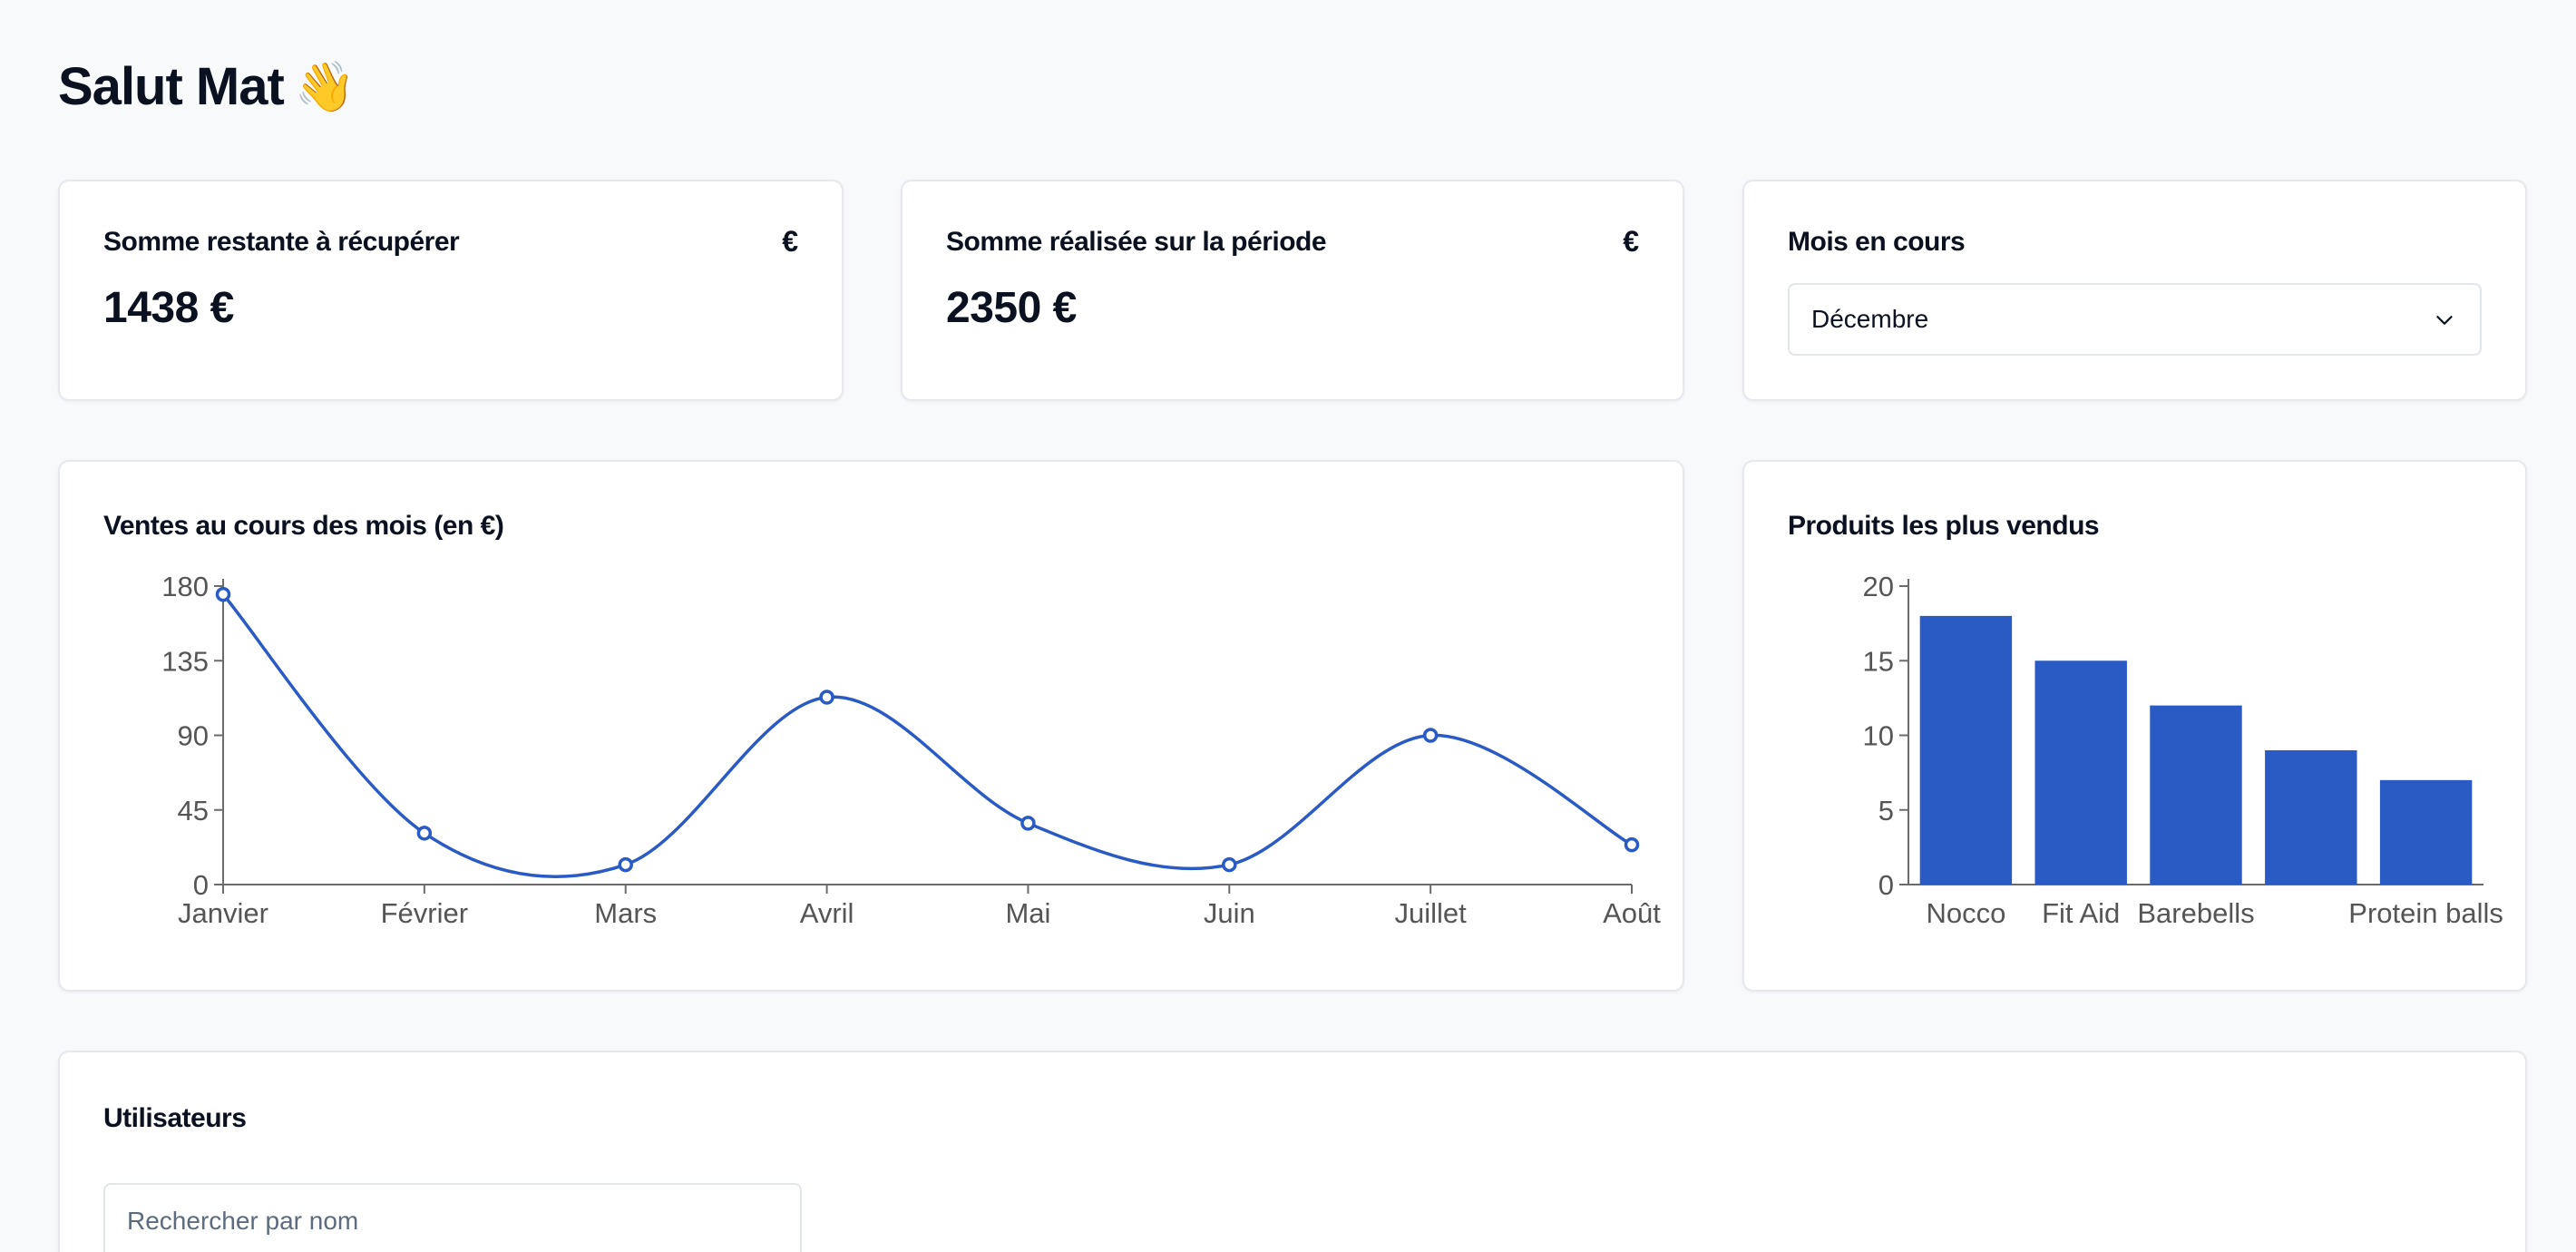  Describe the element at coordinates (1229, 913) in the screenshot. I see `x-tick-label: Juin` at that location.